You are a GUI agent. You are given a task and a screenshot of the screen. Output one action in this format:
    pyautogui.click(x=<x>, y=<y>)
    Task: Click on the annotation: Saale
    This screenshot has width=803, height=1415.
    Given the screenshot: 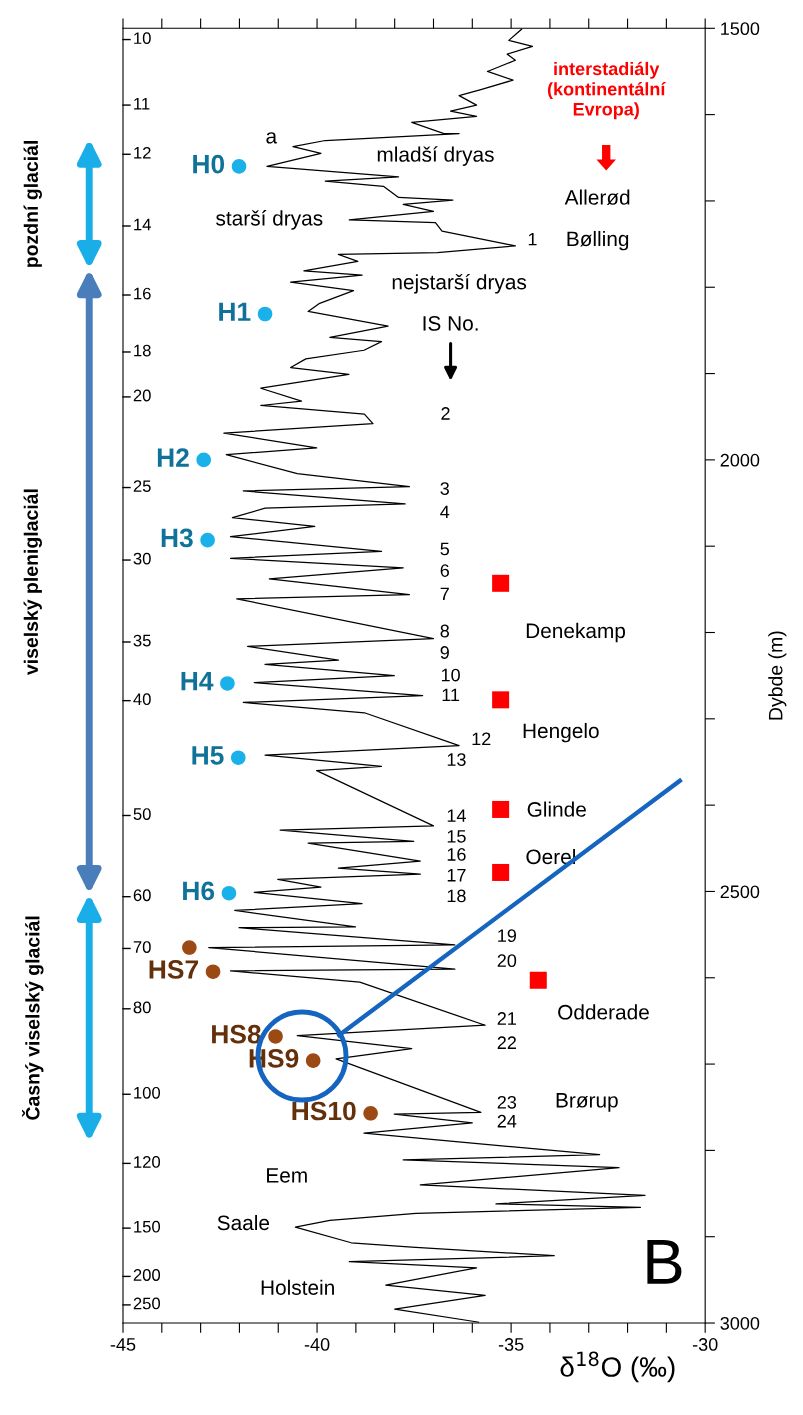 What is the action you would take?
    pyautogui.click(x=243, y=1222)
    